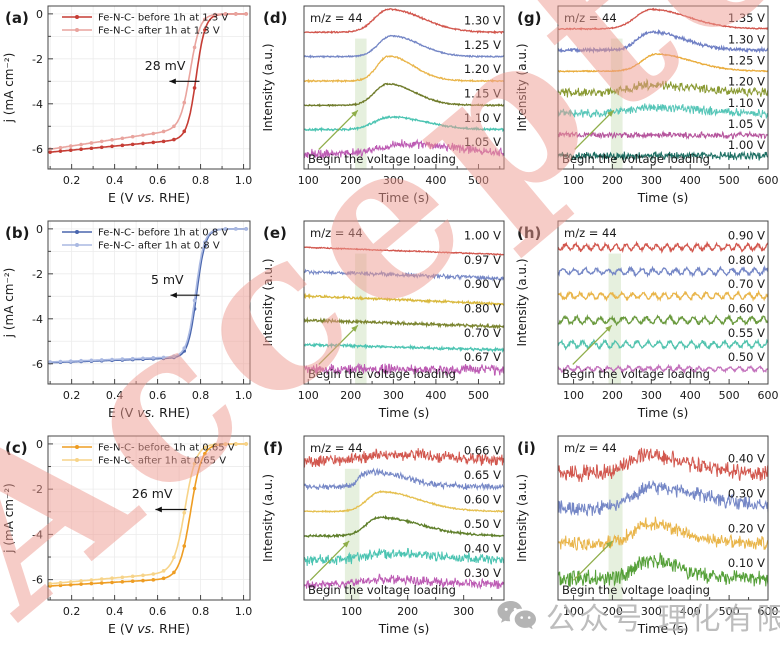  I want to click on svg-text: 0.65 V, so click(482, 475).